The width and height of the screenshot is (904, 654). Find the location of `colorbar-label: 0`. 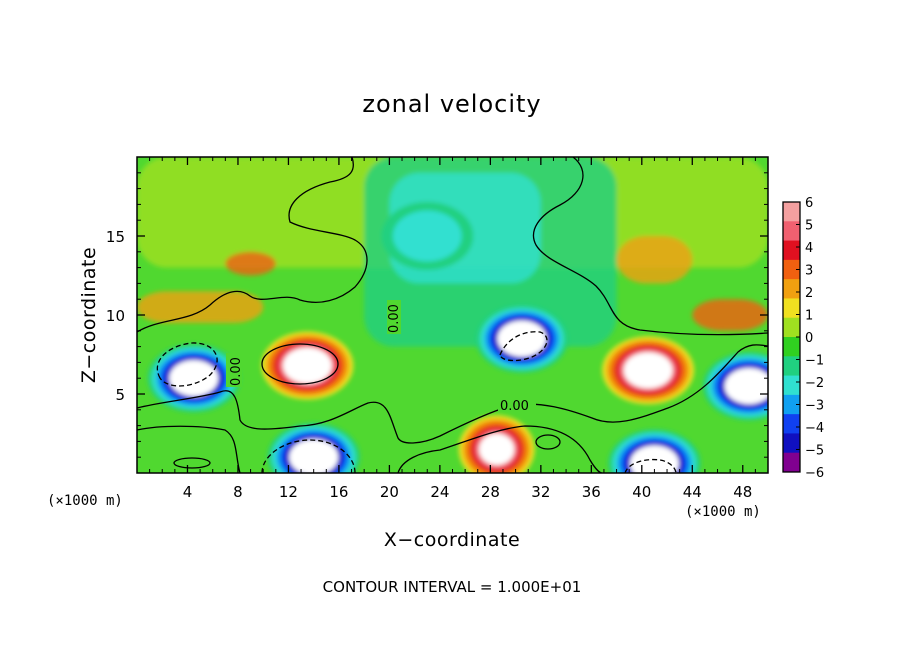

colorbar-label: 0 is located at coordinates (809, 338).